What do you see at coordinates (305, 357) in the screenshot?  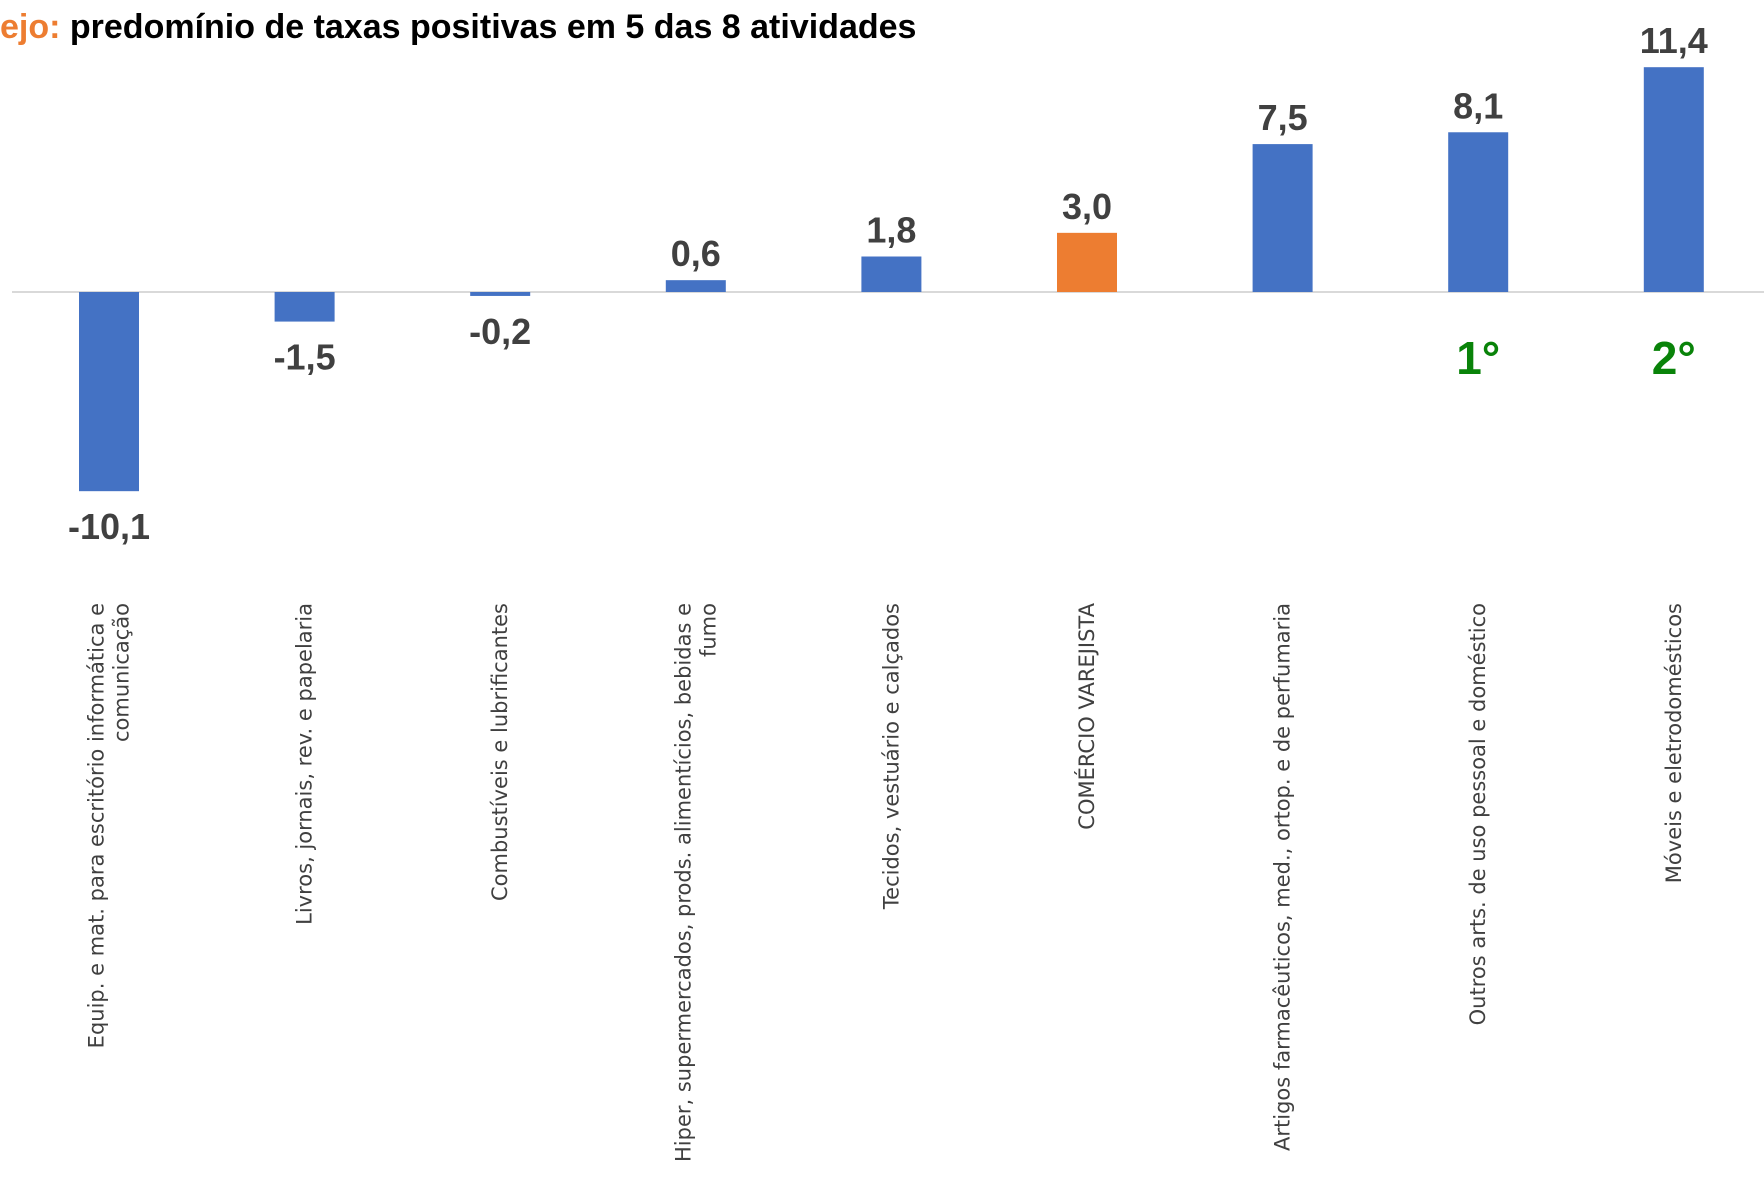 I see `data-label: -1,5` at bounding box center [305, 357].